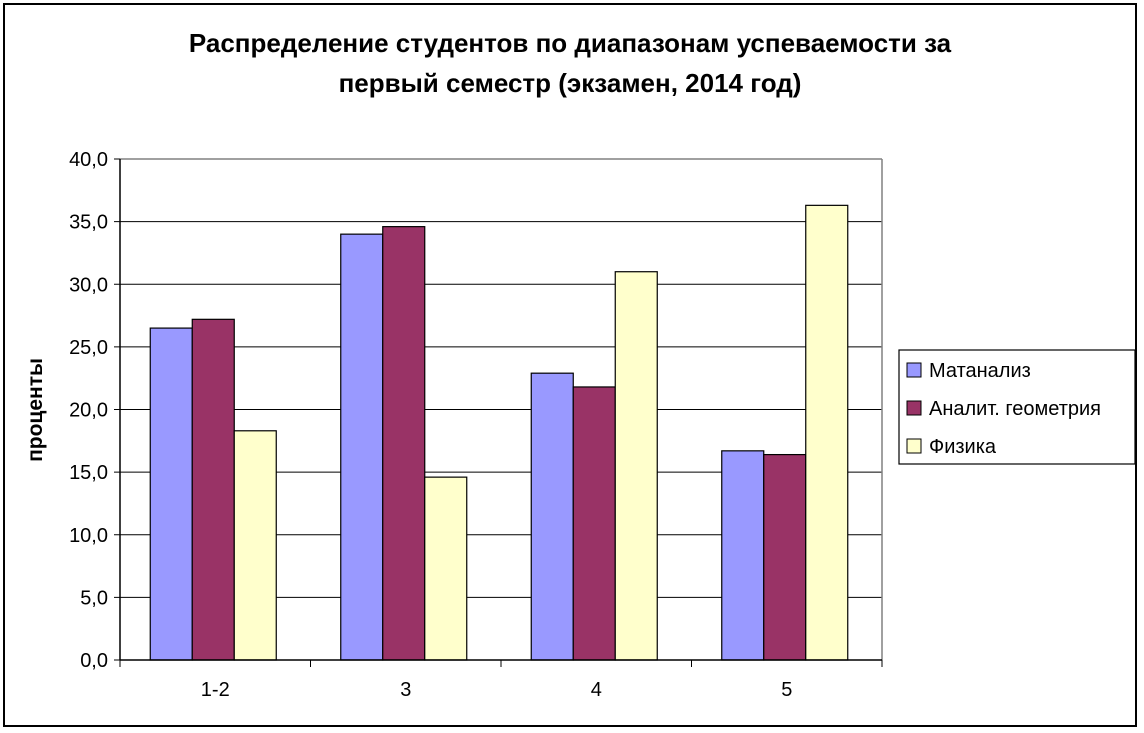 The width and height of the screenshot is (1144, 733). I want to click on legend-label: Физика, so click(963, 447).